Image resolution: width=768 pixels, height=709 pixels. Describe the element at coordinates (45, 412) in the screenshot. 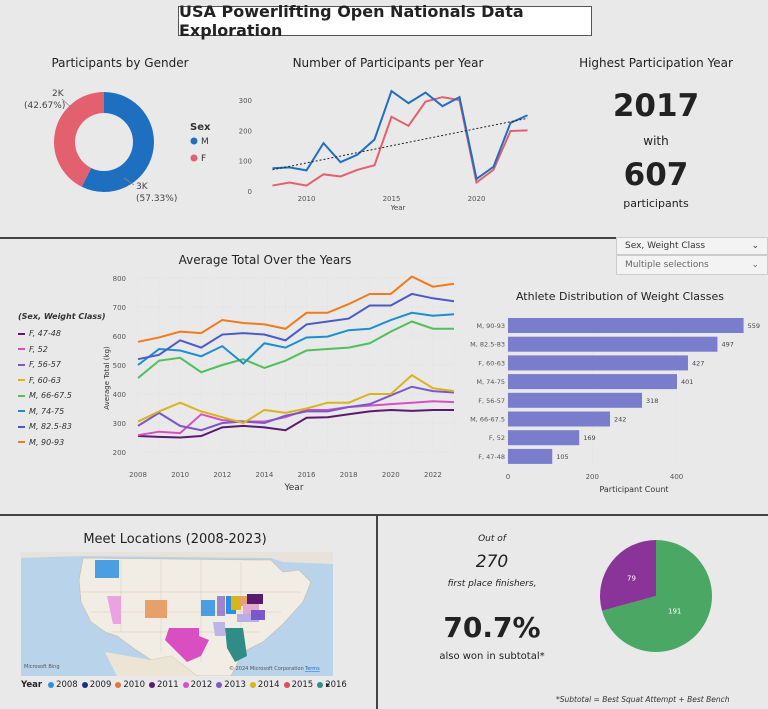

I see `avg-legend-item: M, 74-75` at that location.